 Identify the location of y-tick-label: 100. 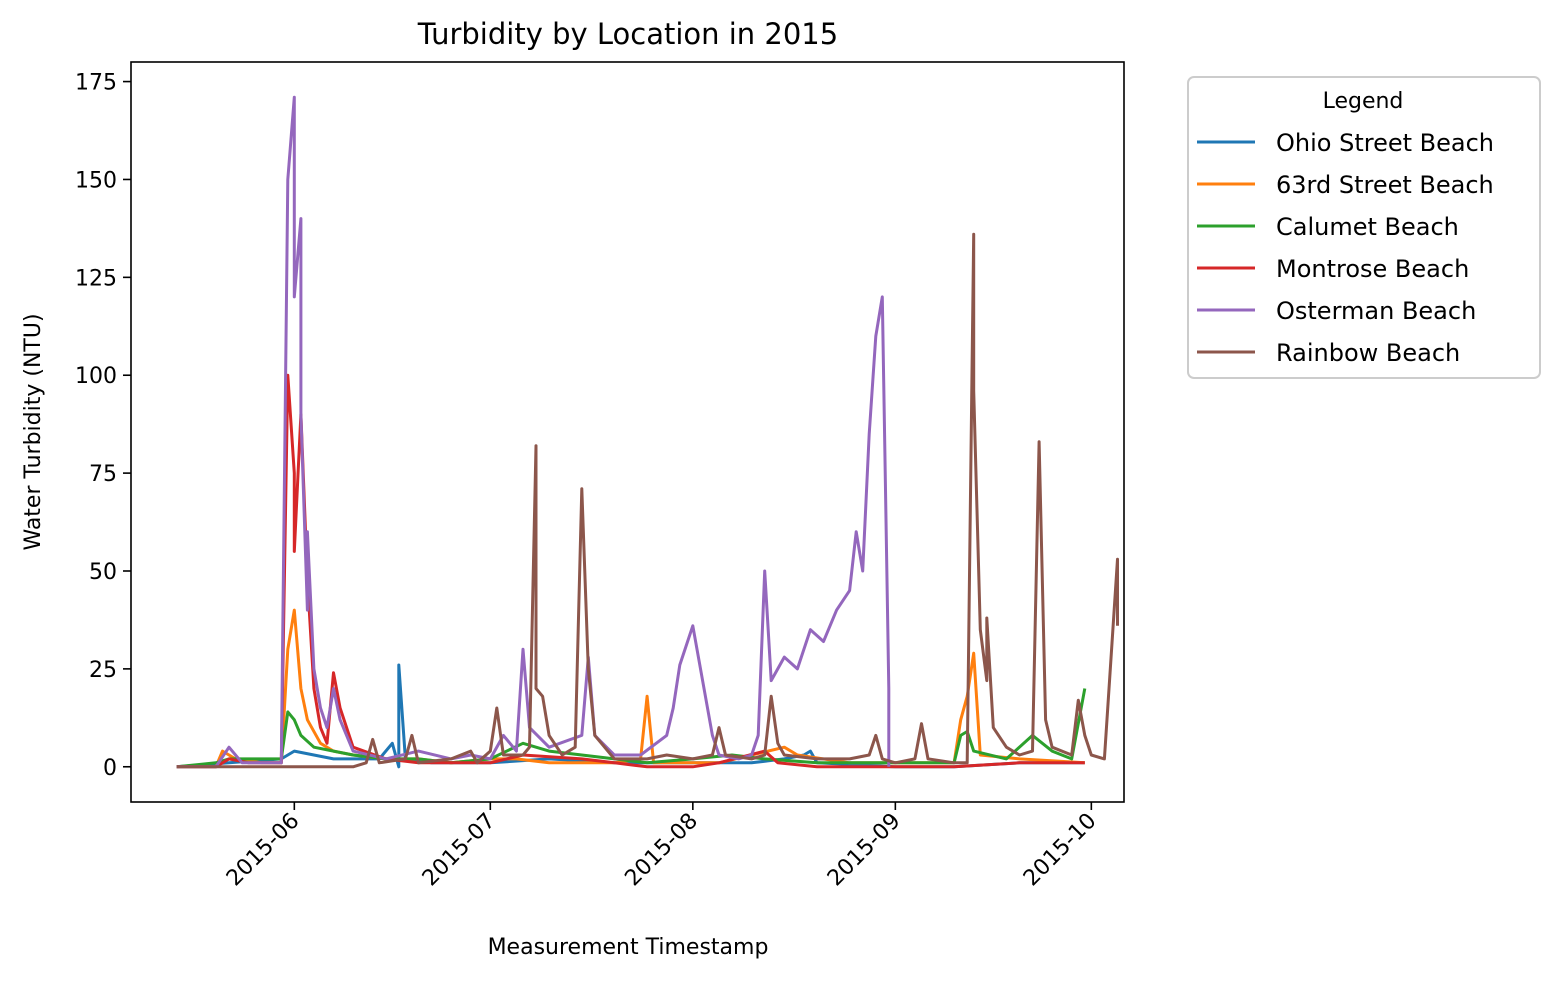
(96, 376).